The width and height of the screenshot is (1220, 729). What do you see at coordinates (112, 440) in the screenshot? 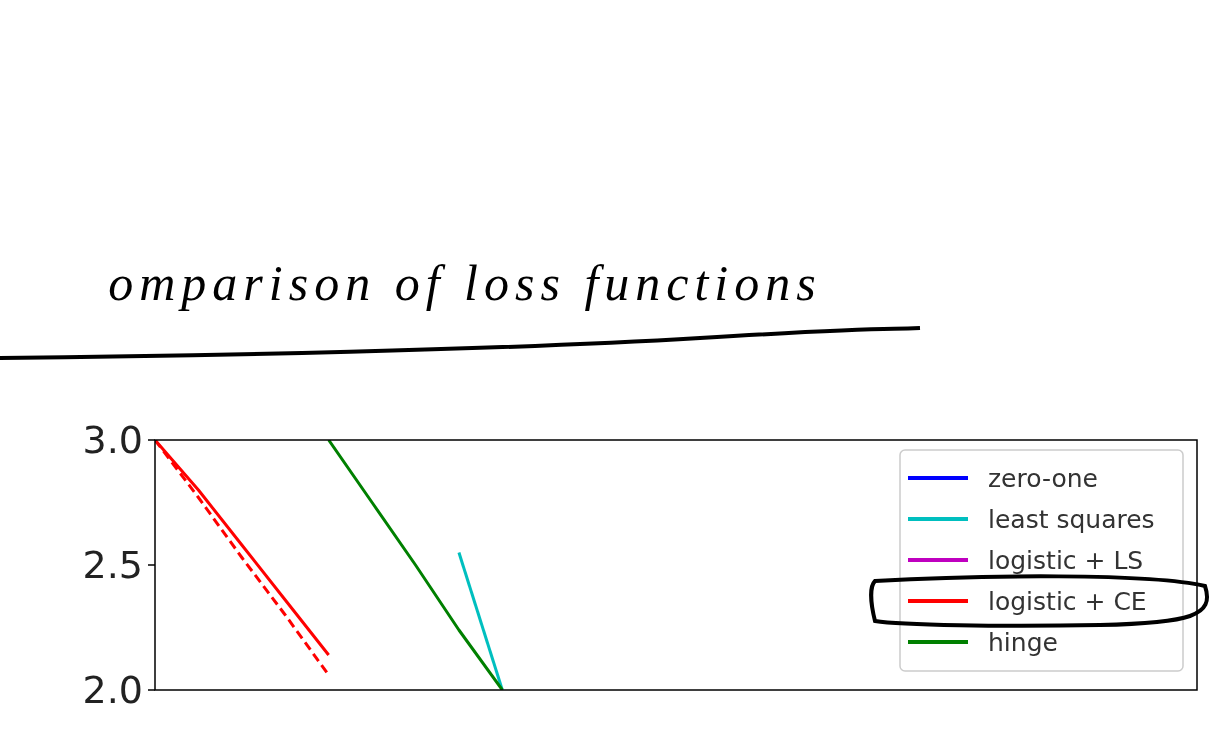
I see `y-tick-label: 3.0` at bounding box center [112, 440].